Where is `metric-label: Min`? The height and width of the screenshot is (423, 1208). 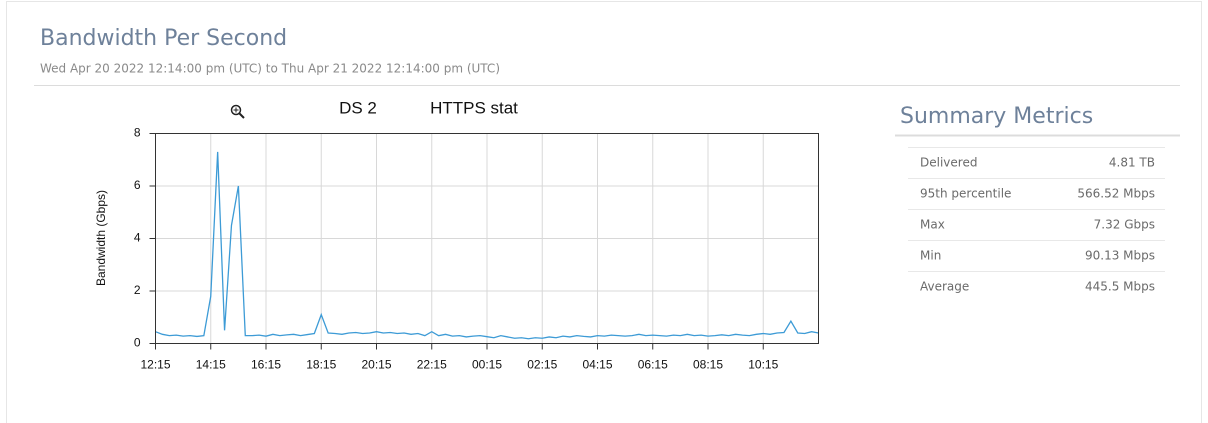 metric-label: Min is located at coordinates (930, 256).